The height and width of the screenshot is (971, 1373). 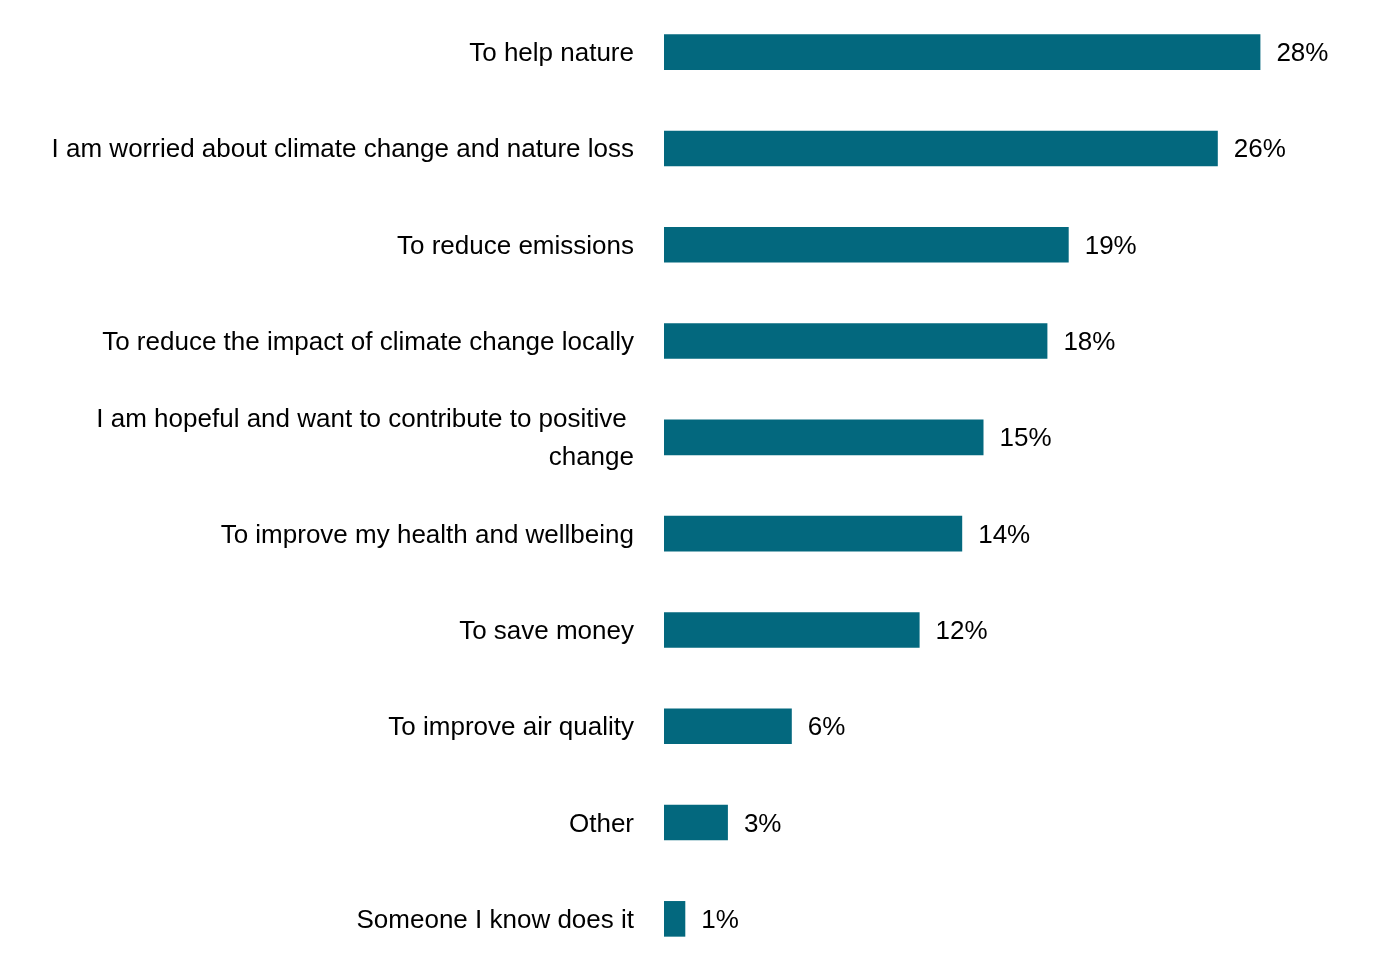 What do you see at coordinates (515, 244) in the screenshot?
I see `y-tick-label: To reduce emissions` at bounding box center [515, 244].